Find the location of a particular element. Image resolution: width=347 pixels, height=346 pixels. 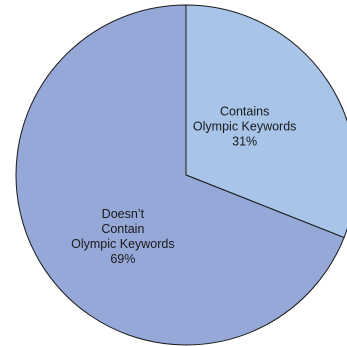

slice-value-label: 69% is located at coordinates (123, 258).